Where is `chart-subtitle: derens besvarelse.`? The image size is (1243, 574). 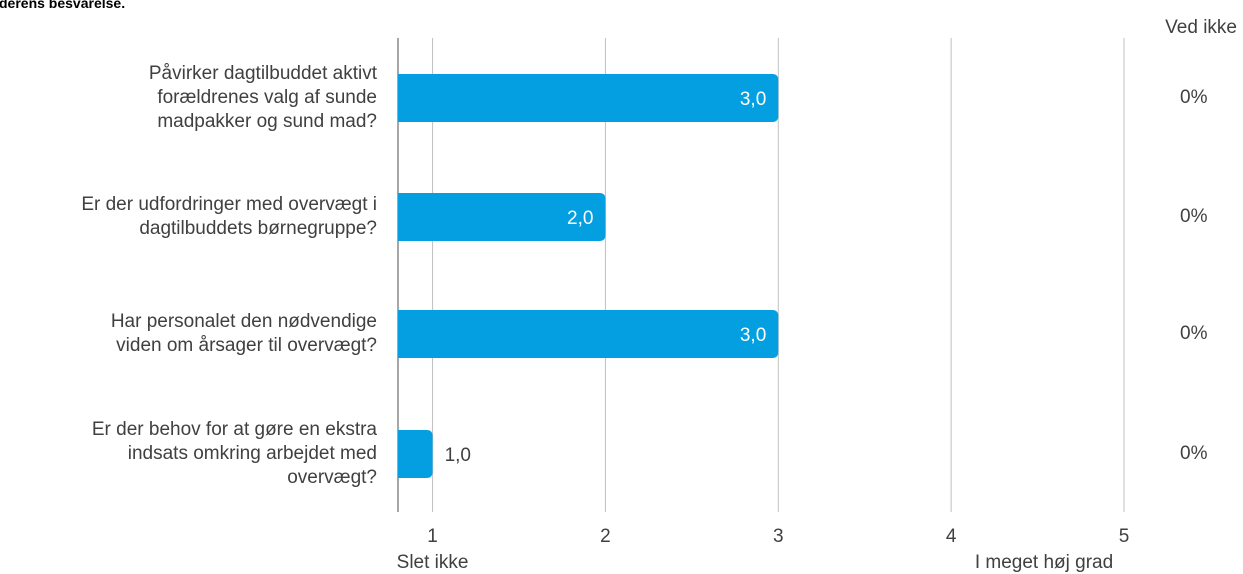 chart-subtitle: derens besvarelse. is located at coordinates (63, 5).